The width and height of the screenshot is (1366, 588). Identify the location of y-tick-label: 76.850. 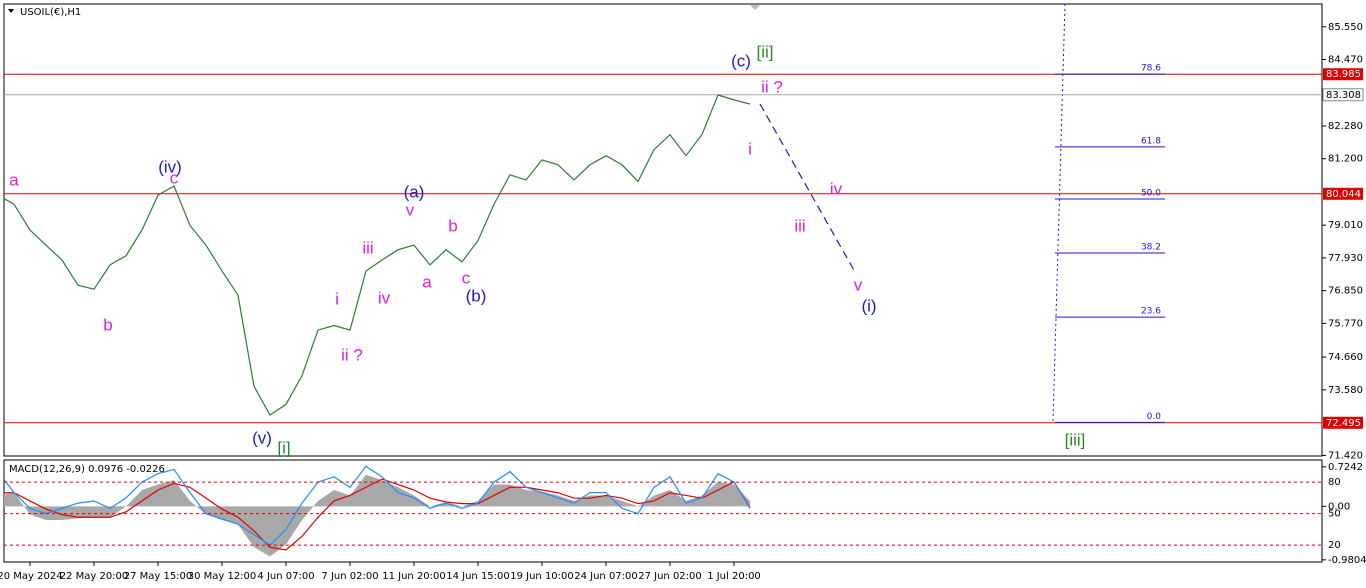
(1345, 291).